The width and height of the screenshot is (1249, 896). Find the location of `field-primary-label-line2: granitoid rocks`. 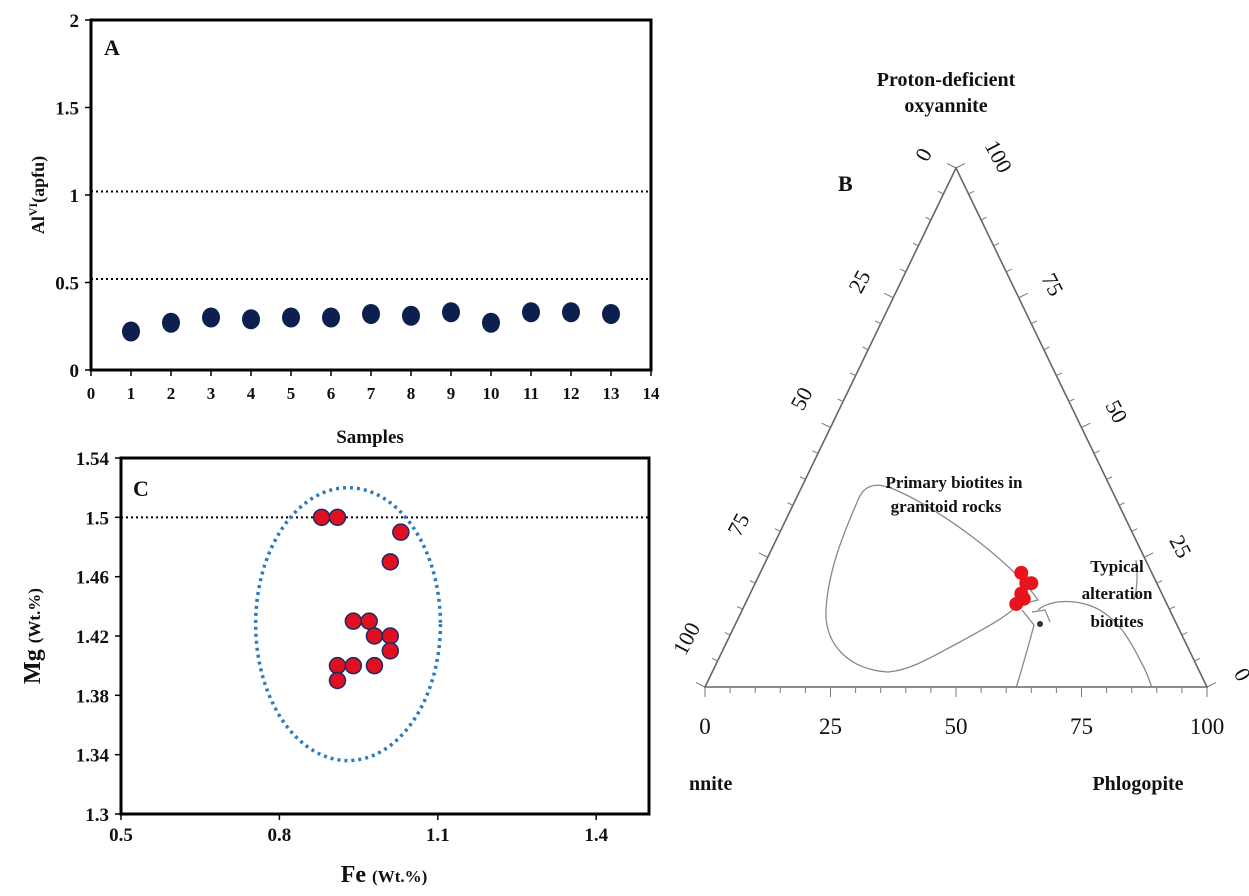

field-primary-label-line2: granitoid rocks is located at coordinates (946, 506).